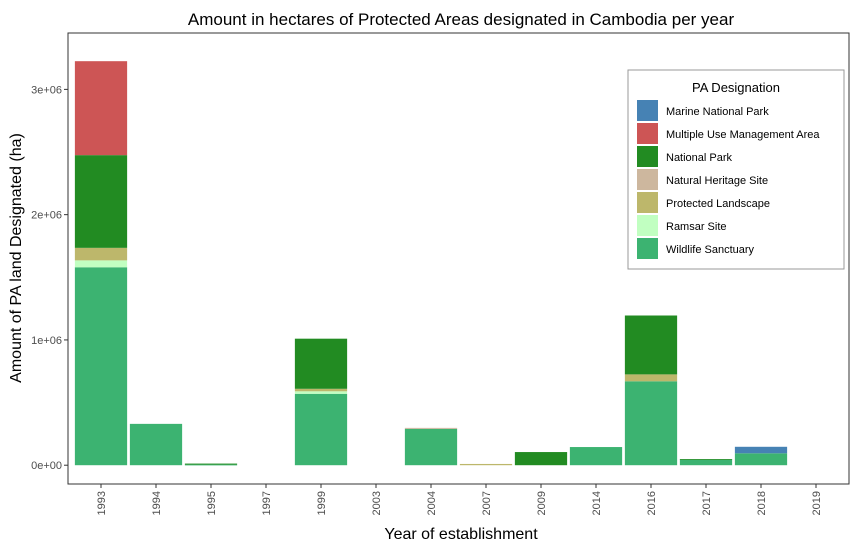  What do you see at coordinates (651, 345) in the screenshot?
I see `bar-segment-2016-national-park` at bounding box center [651, 345].